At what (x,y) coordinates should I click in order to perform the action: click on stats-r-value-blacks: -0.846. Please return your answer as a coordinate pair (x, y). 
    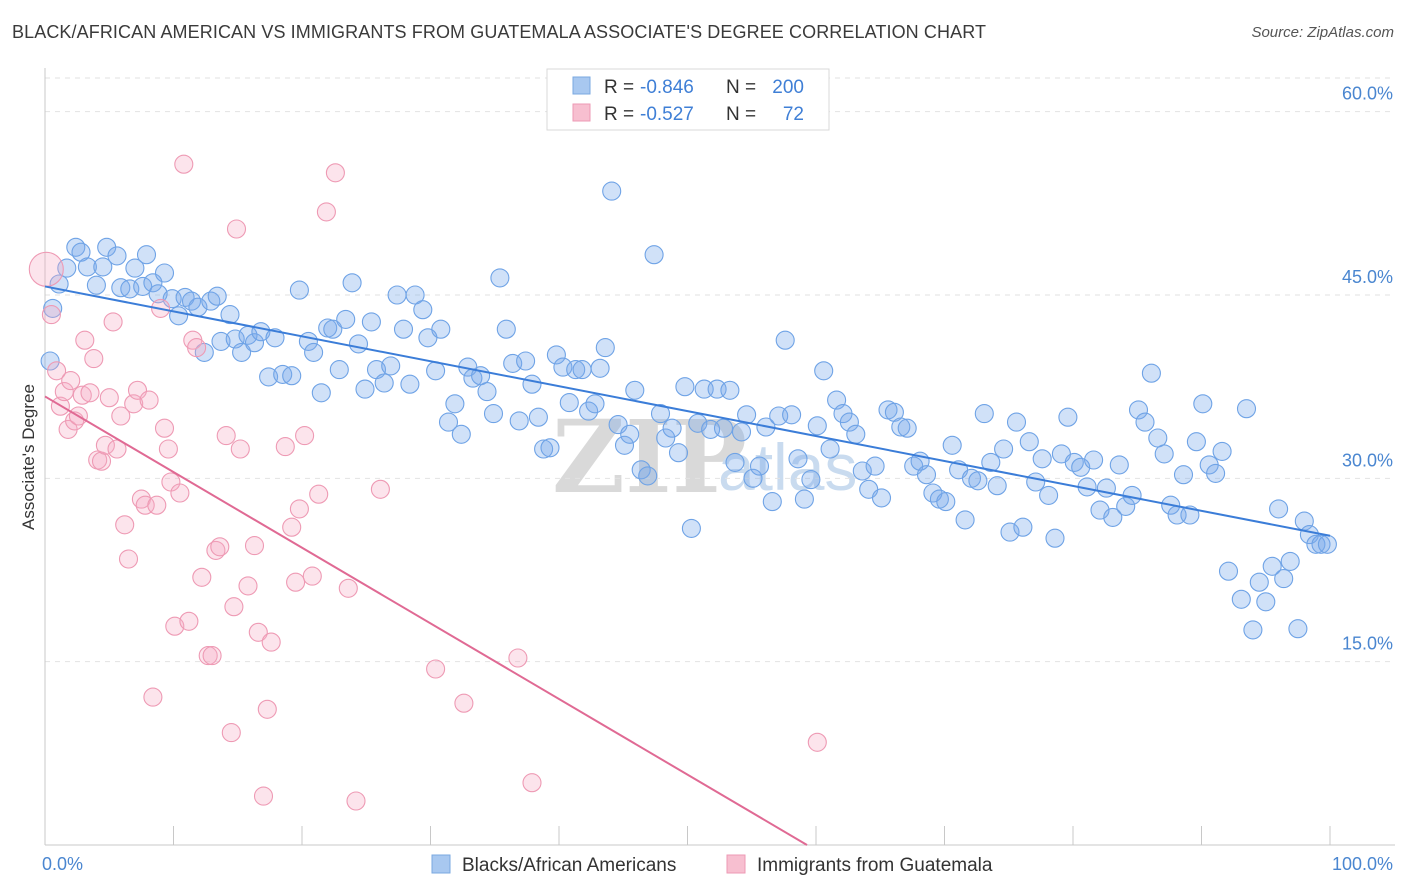
    Looking at the image, I should click on (667, 87).